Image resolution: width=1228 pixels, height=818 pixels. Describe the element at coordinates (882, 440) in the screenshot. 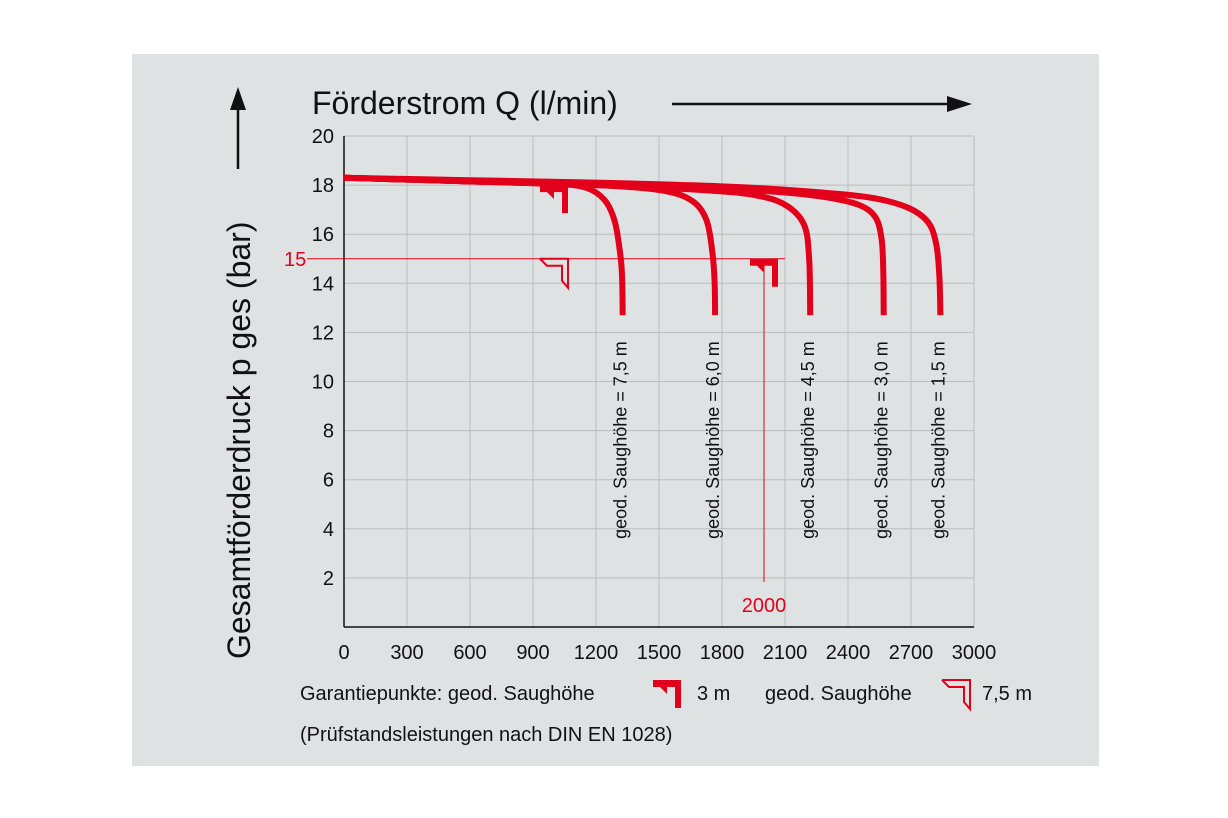

I see `series-label-3: geod. Saughöhe = 3,0 m` at that location.